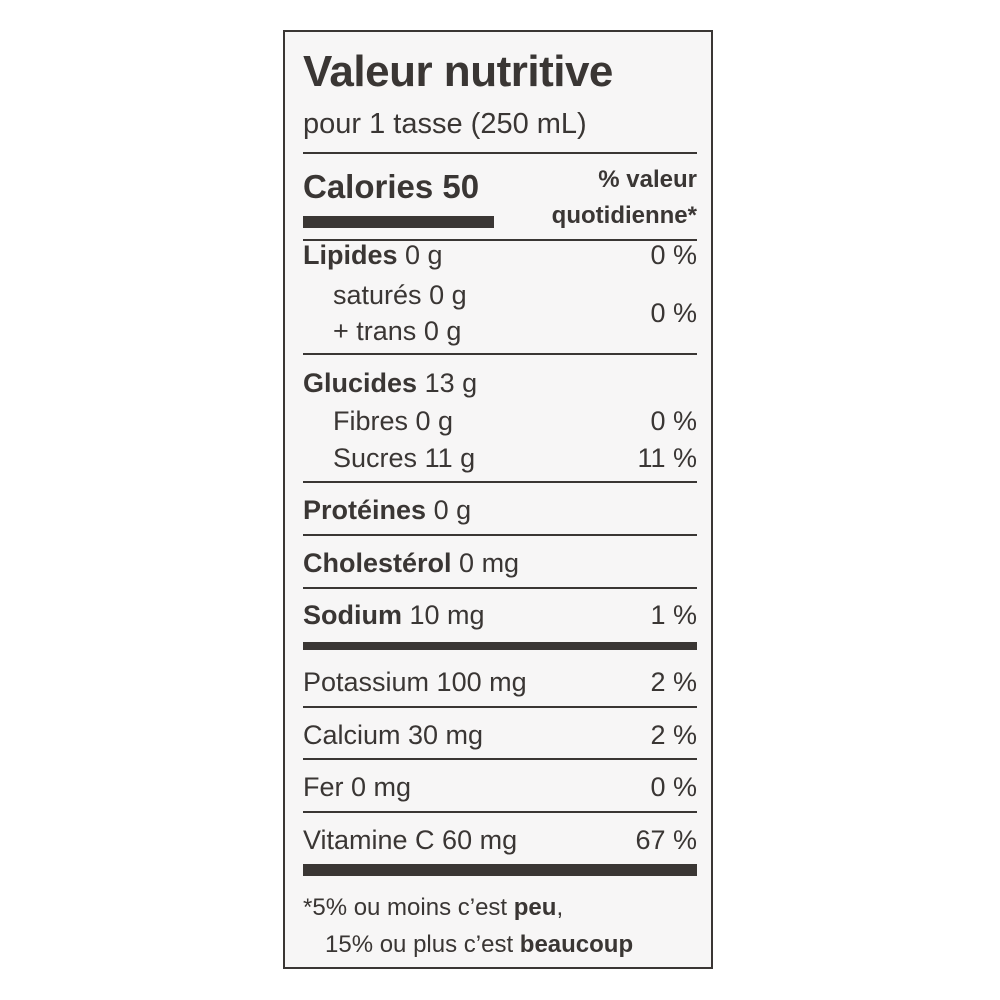 This screenshot has height=1000, width=1000. I want to click on calories-row: Calories 50, so click(391, 186).